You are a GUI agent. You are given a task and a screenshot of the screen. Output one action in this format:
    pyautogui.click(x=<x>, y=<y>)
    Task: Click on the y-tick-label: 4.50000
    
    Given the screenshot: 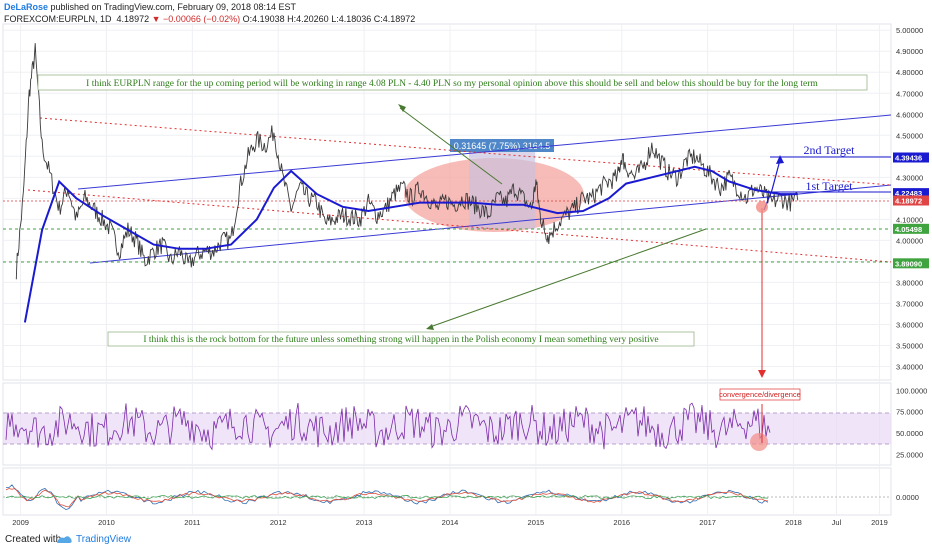 What is the action you would take?
    pyautogui.click(x=909, y=135)
    